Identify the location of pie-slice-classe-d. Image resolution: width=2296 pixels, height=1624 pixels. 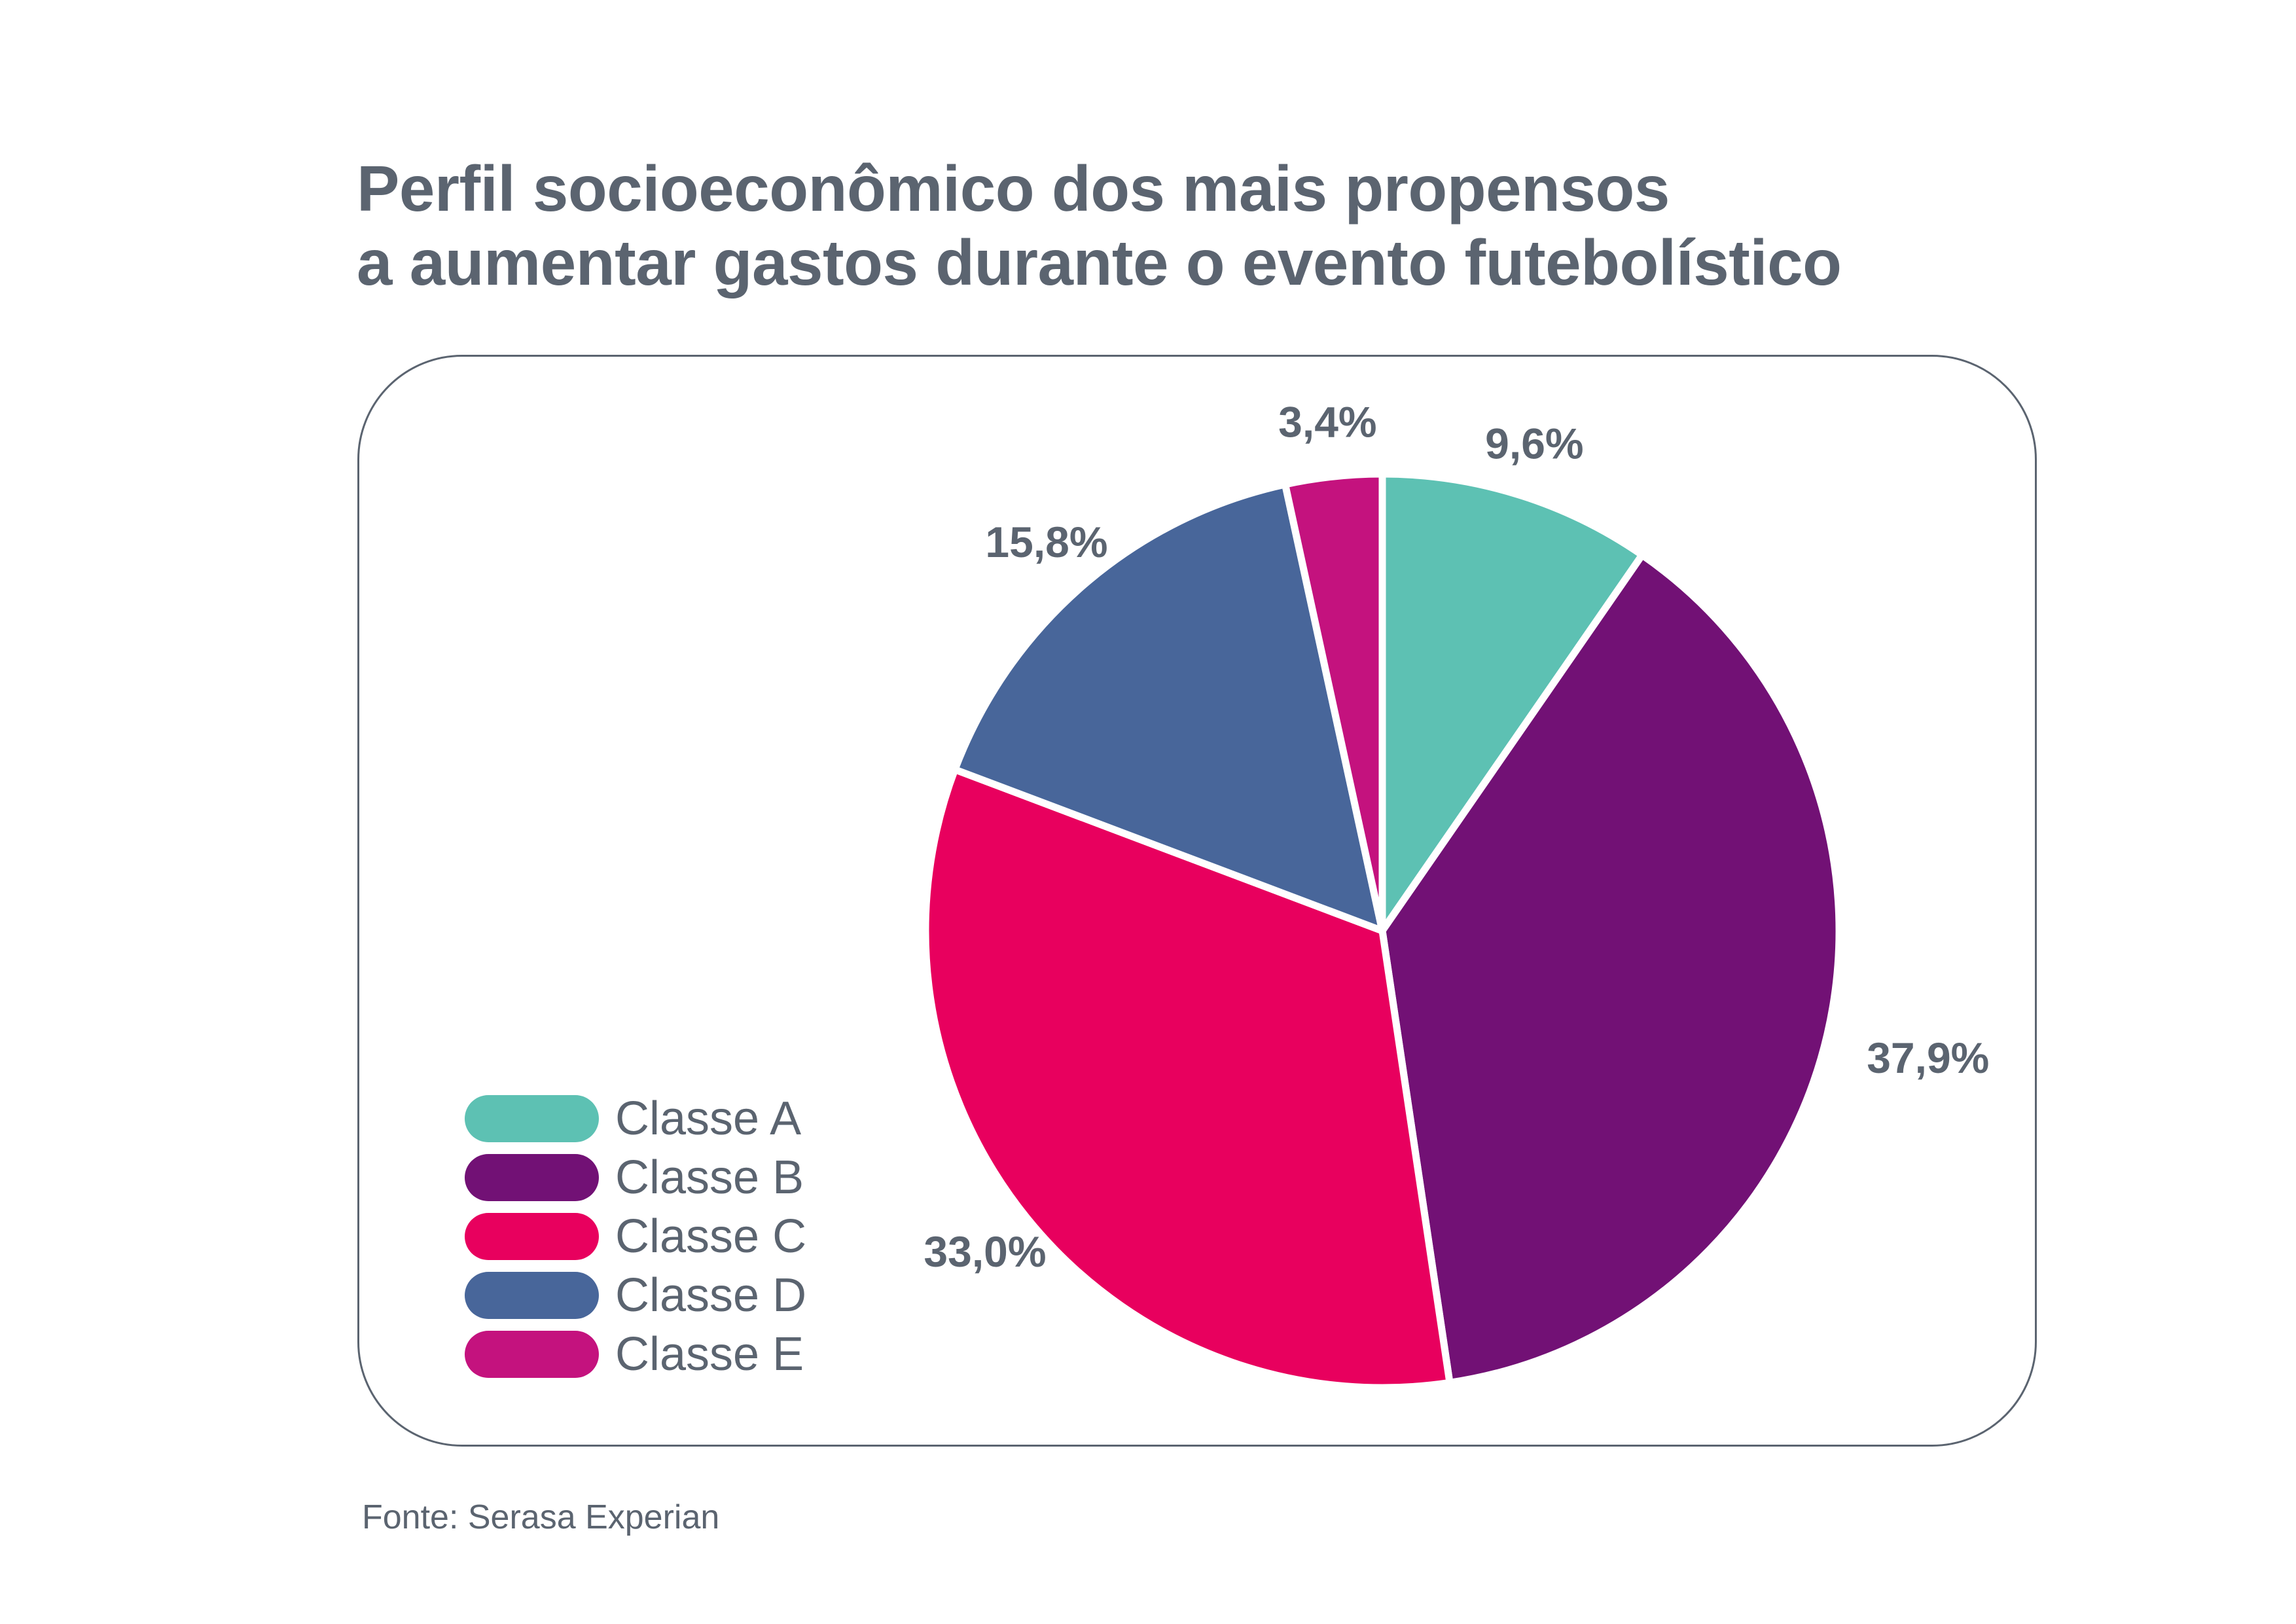
(1168, 707).